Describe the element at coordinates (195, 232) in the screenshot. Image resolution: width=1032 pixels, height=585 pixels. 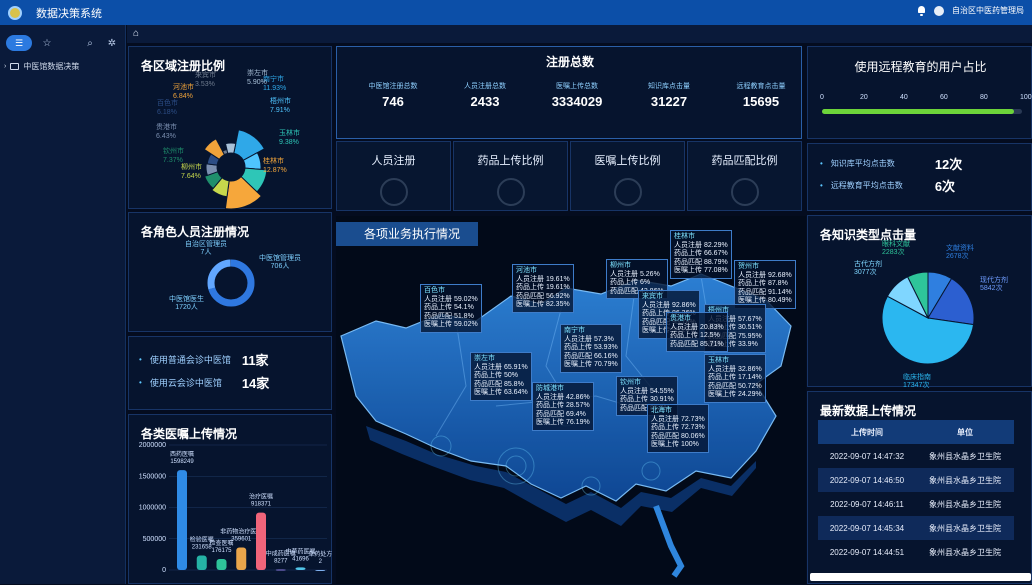
I see `roles-title: 各角色人员注册情况` at that location.